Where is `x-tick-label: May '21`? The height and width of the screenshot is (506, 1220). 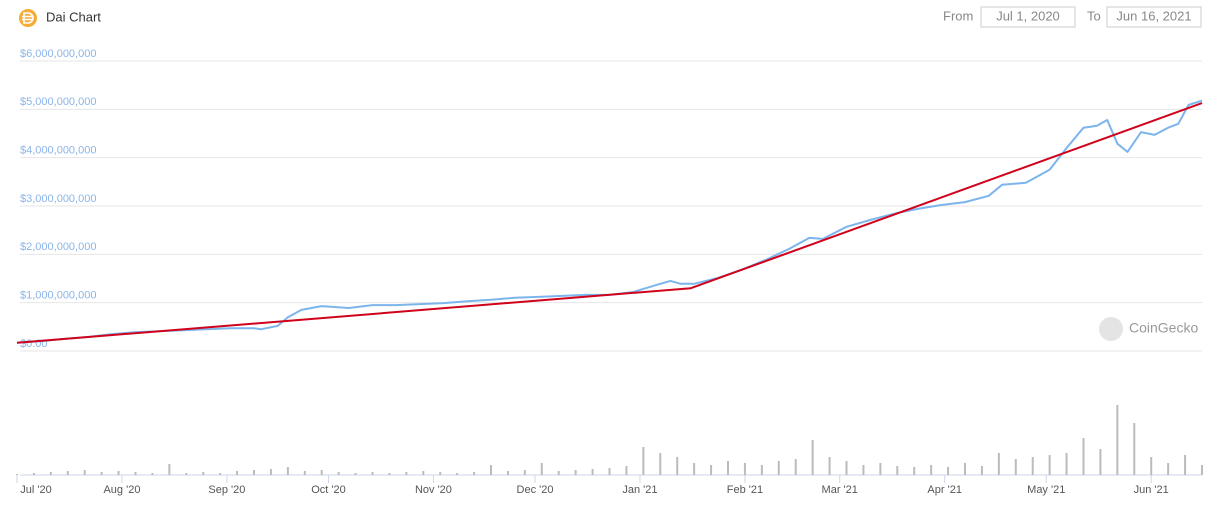
x-tick-label: May '21 is located at coordinates (1046, 490).